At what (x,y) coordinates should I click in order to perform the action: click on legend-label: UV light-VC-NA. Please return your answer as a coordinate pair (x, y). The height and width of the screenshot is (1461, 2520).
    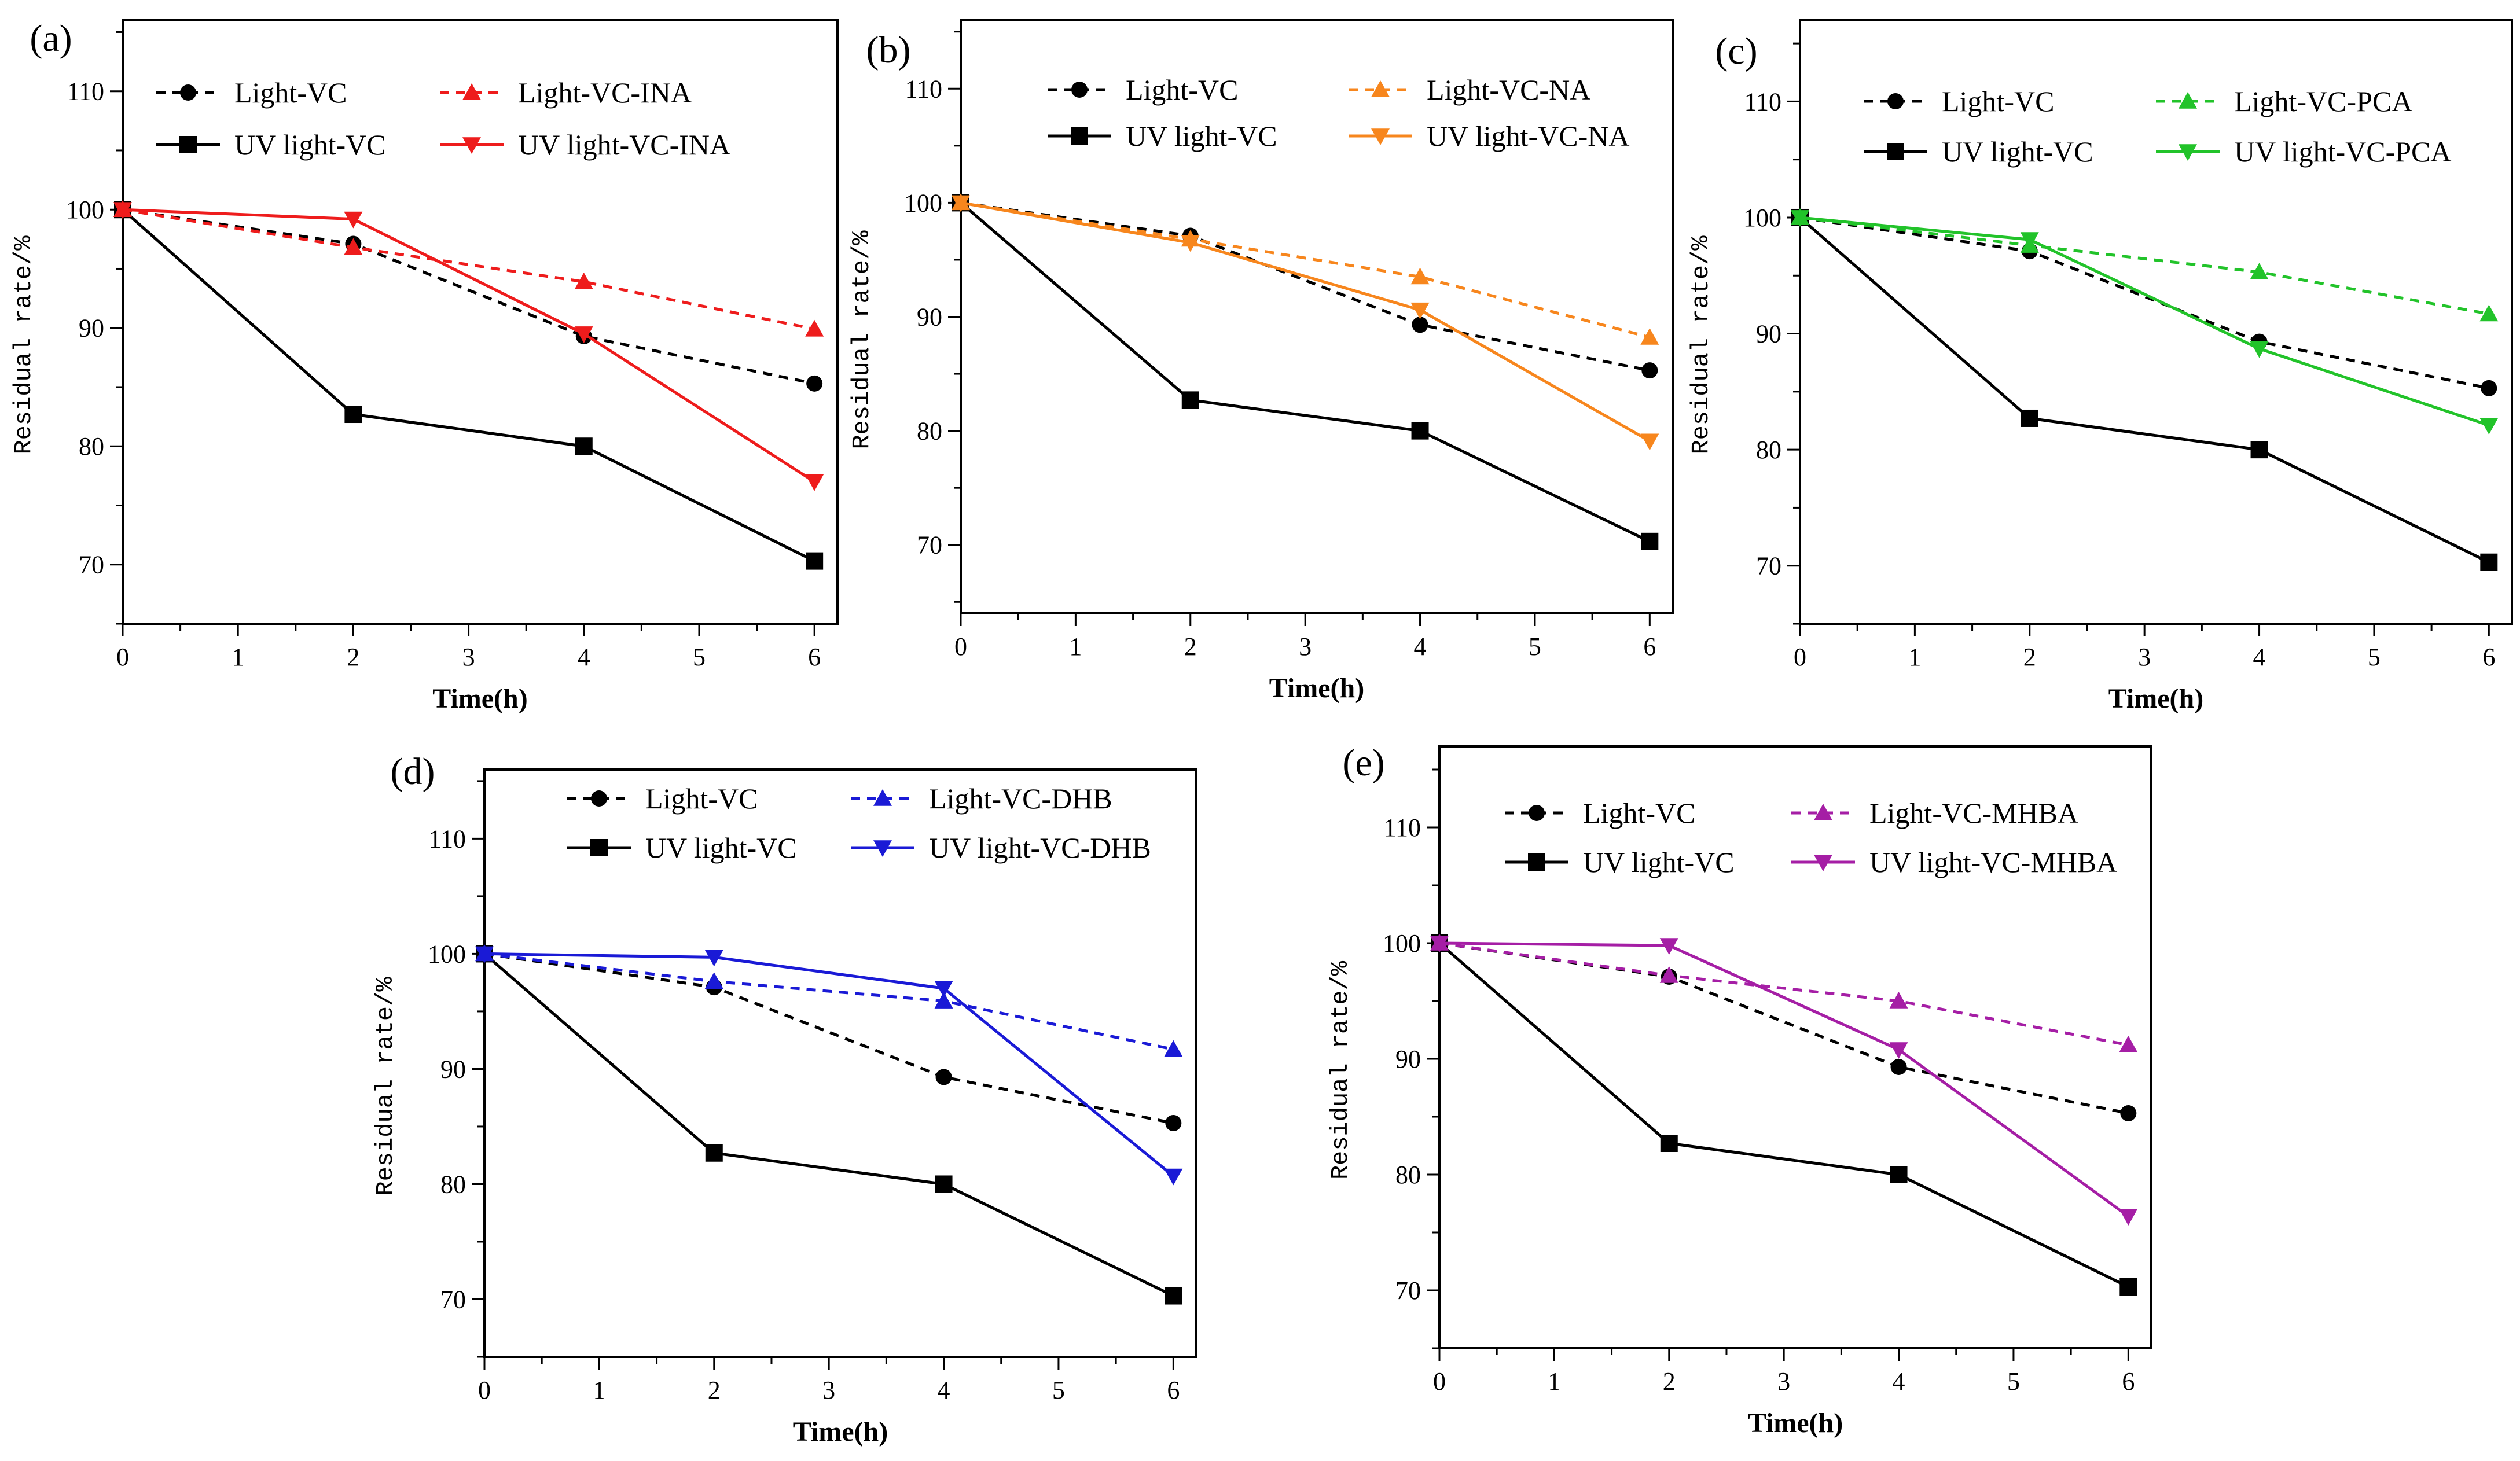
    Looking at the image, I should click on (1528, 136).